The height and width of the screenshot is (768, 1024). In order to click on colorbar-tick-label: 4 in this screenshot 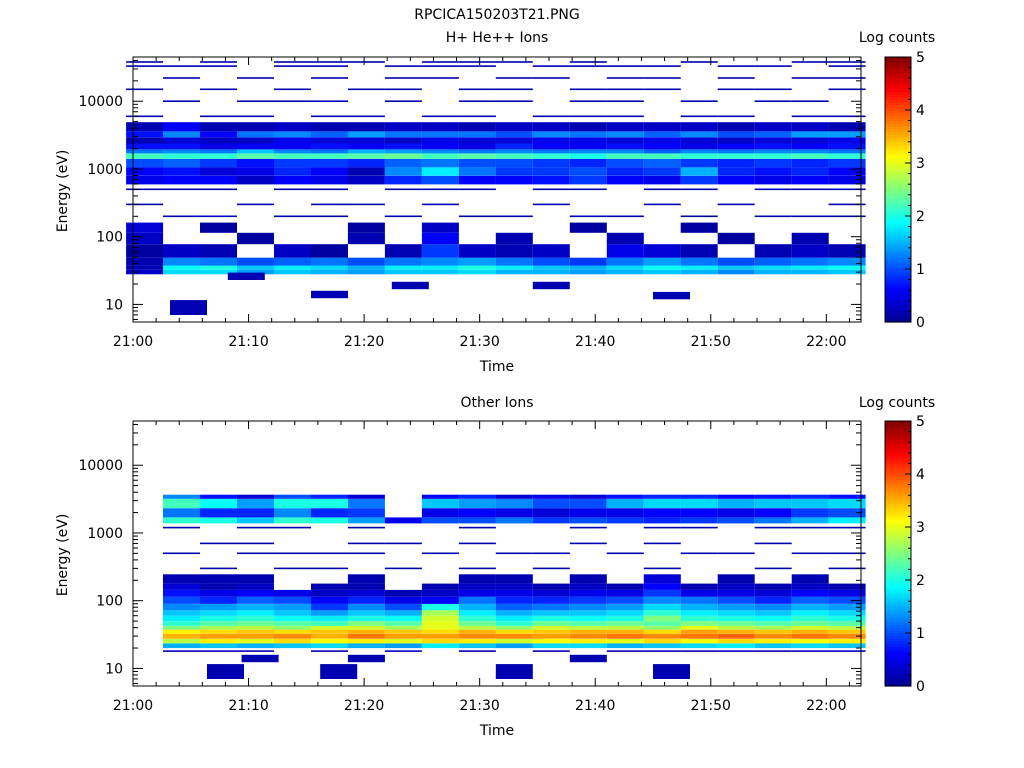, I will do `click(920, 475)`.